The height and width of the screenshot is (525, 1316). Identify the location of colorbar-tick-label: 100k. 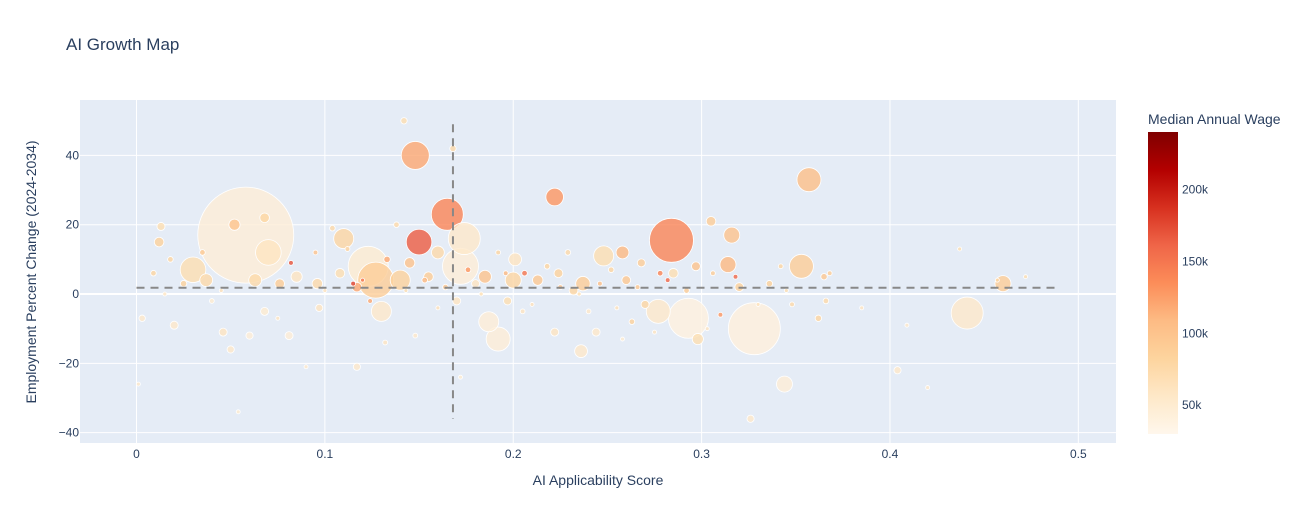
(1195, 333).